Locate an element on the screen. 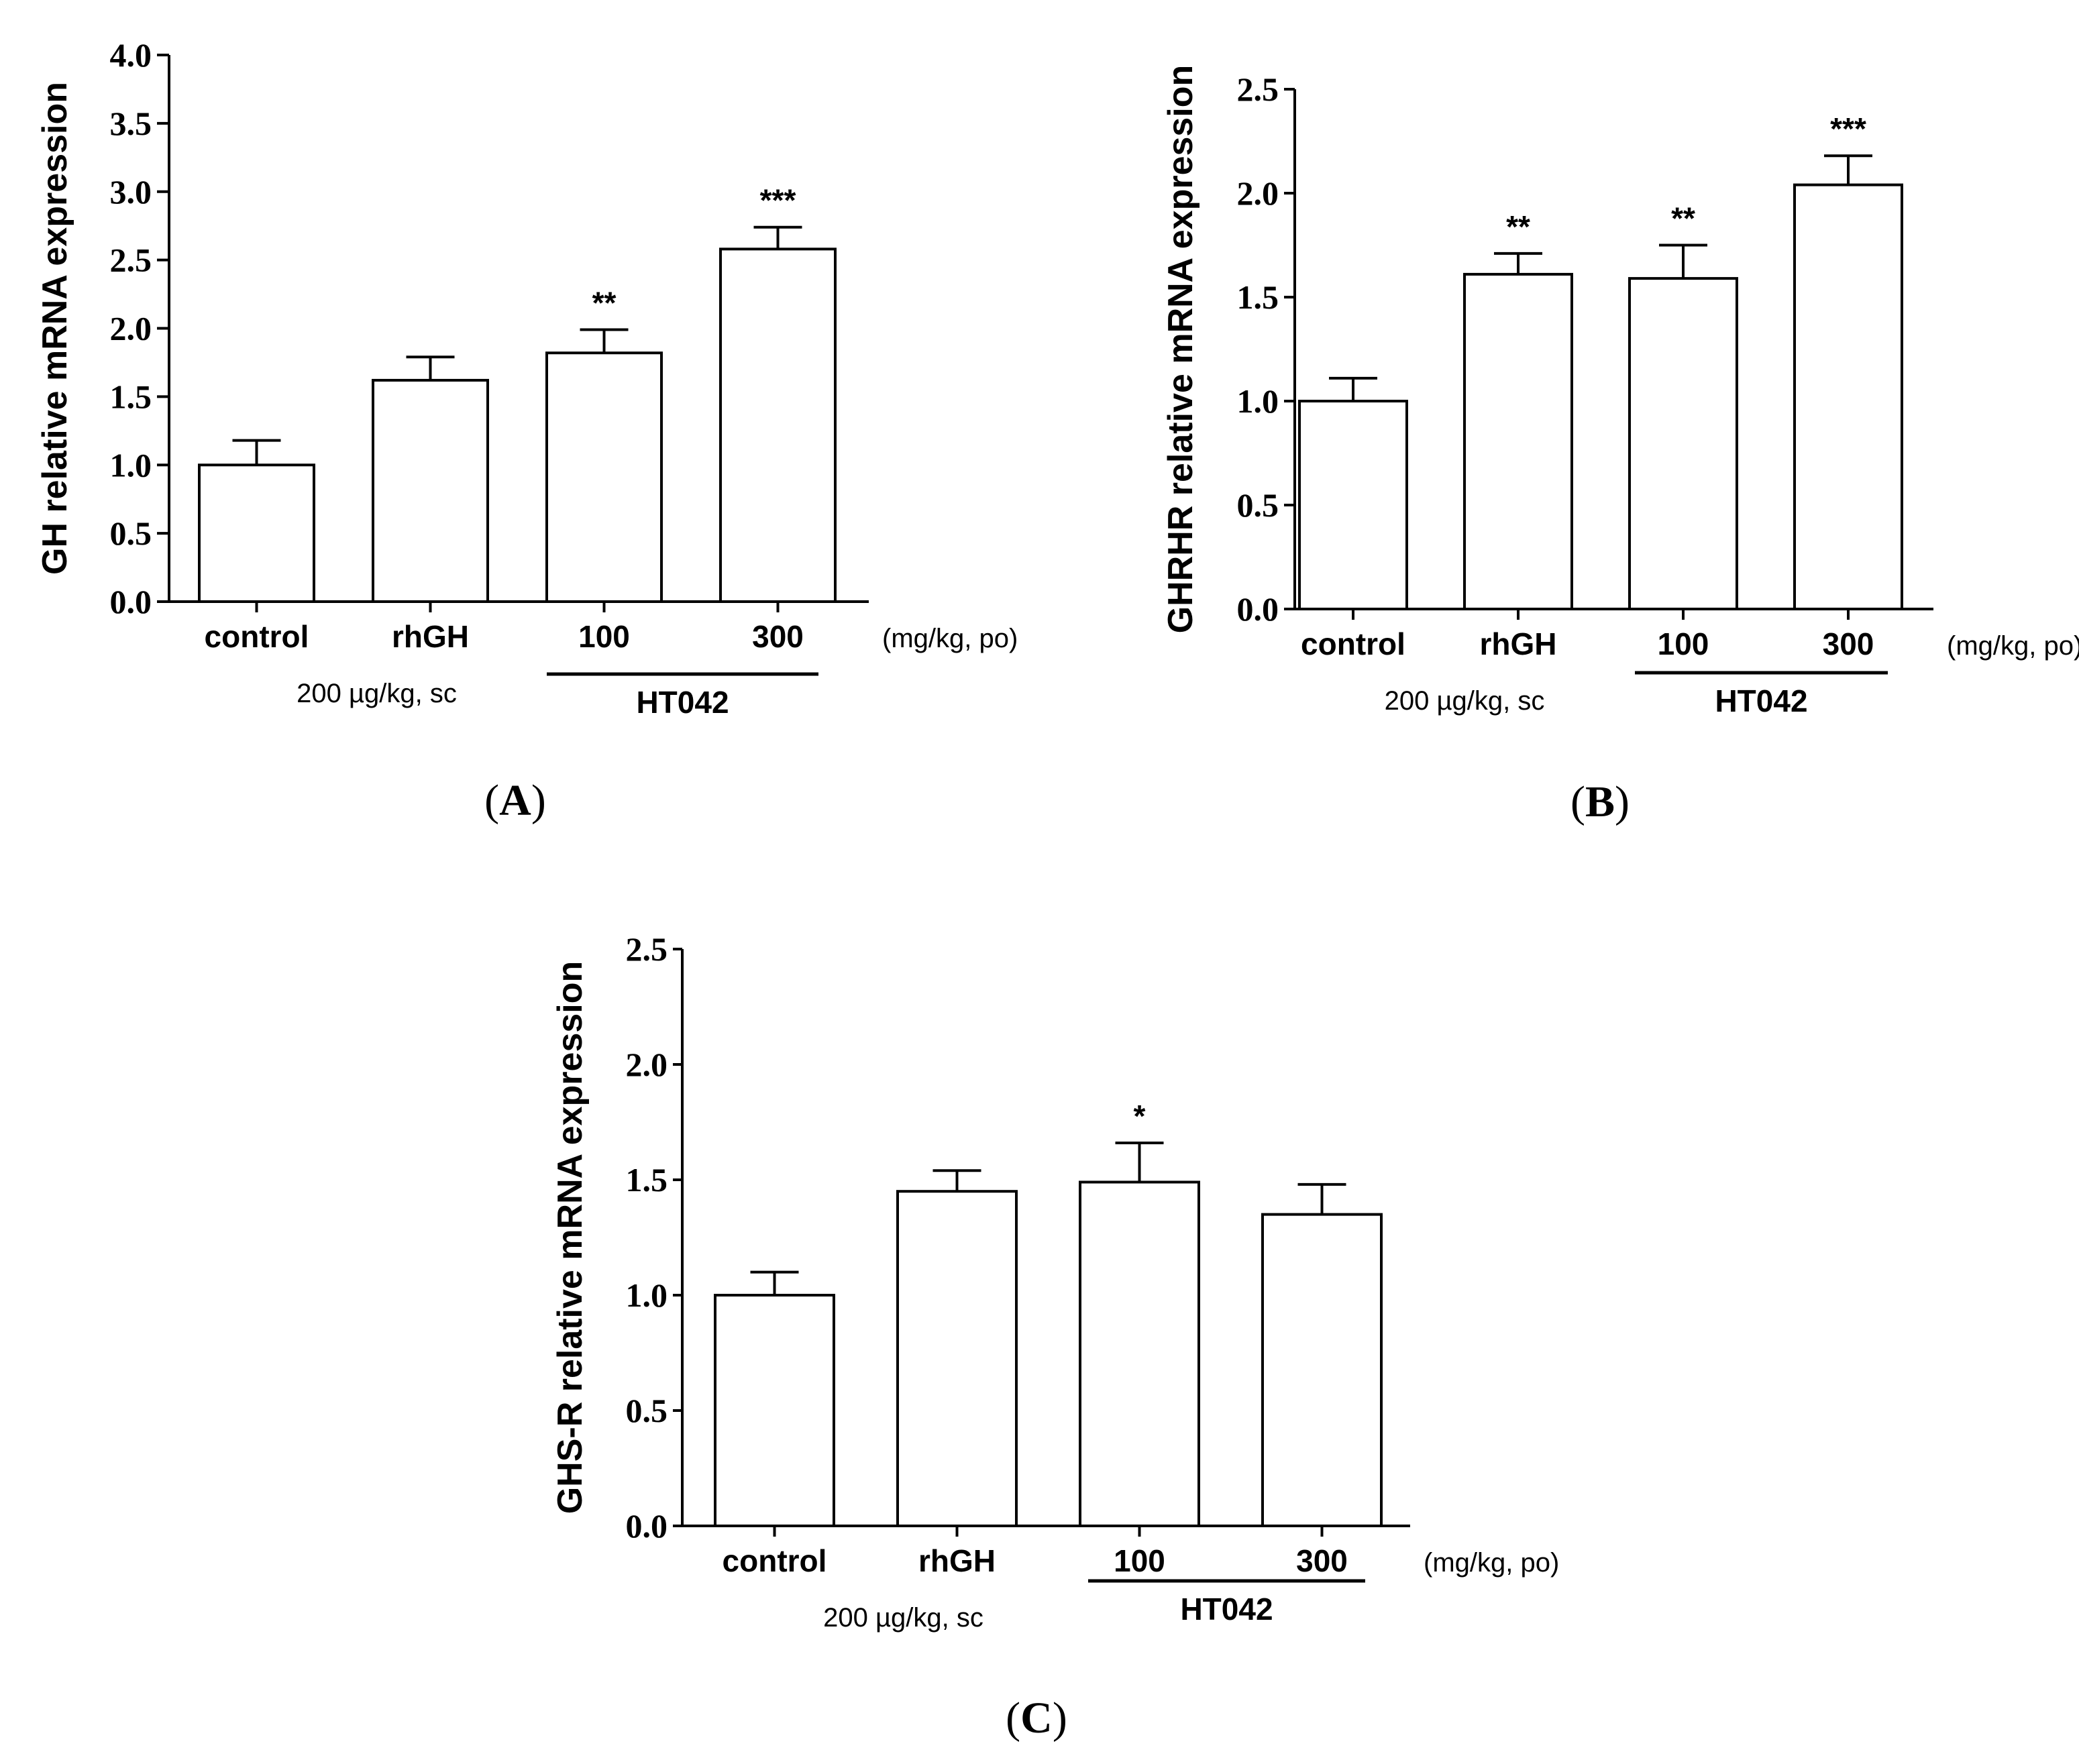 This screenshot has width=2079, height=1764. panel-label-b: (B) is located at coordinates (1600, 802).